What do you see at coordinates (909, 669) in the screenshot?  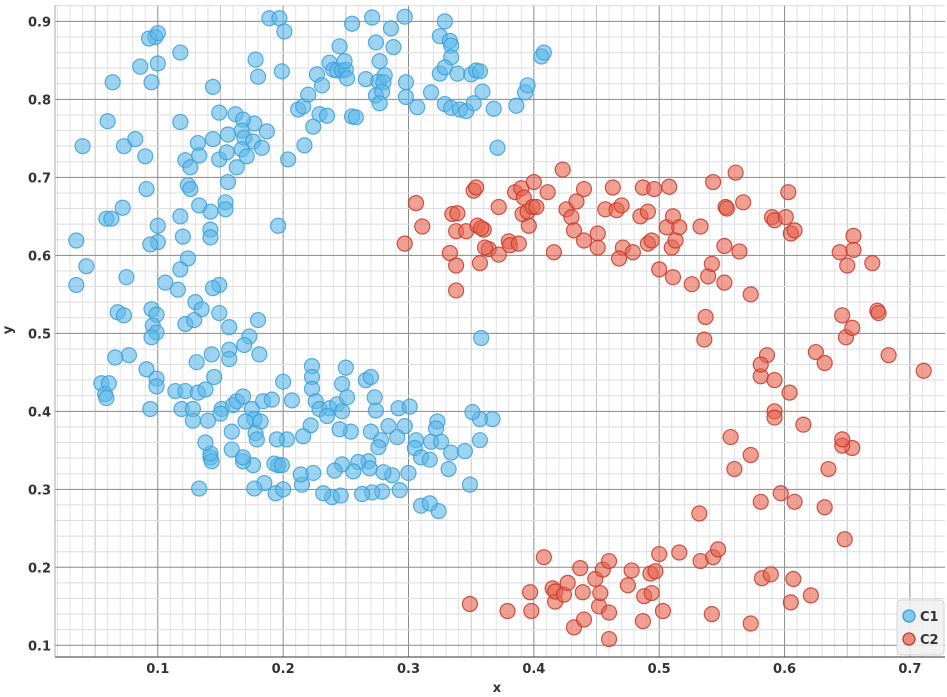 I see `x-tick-label: 0.7` at bounding box center [909, 669].